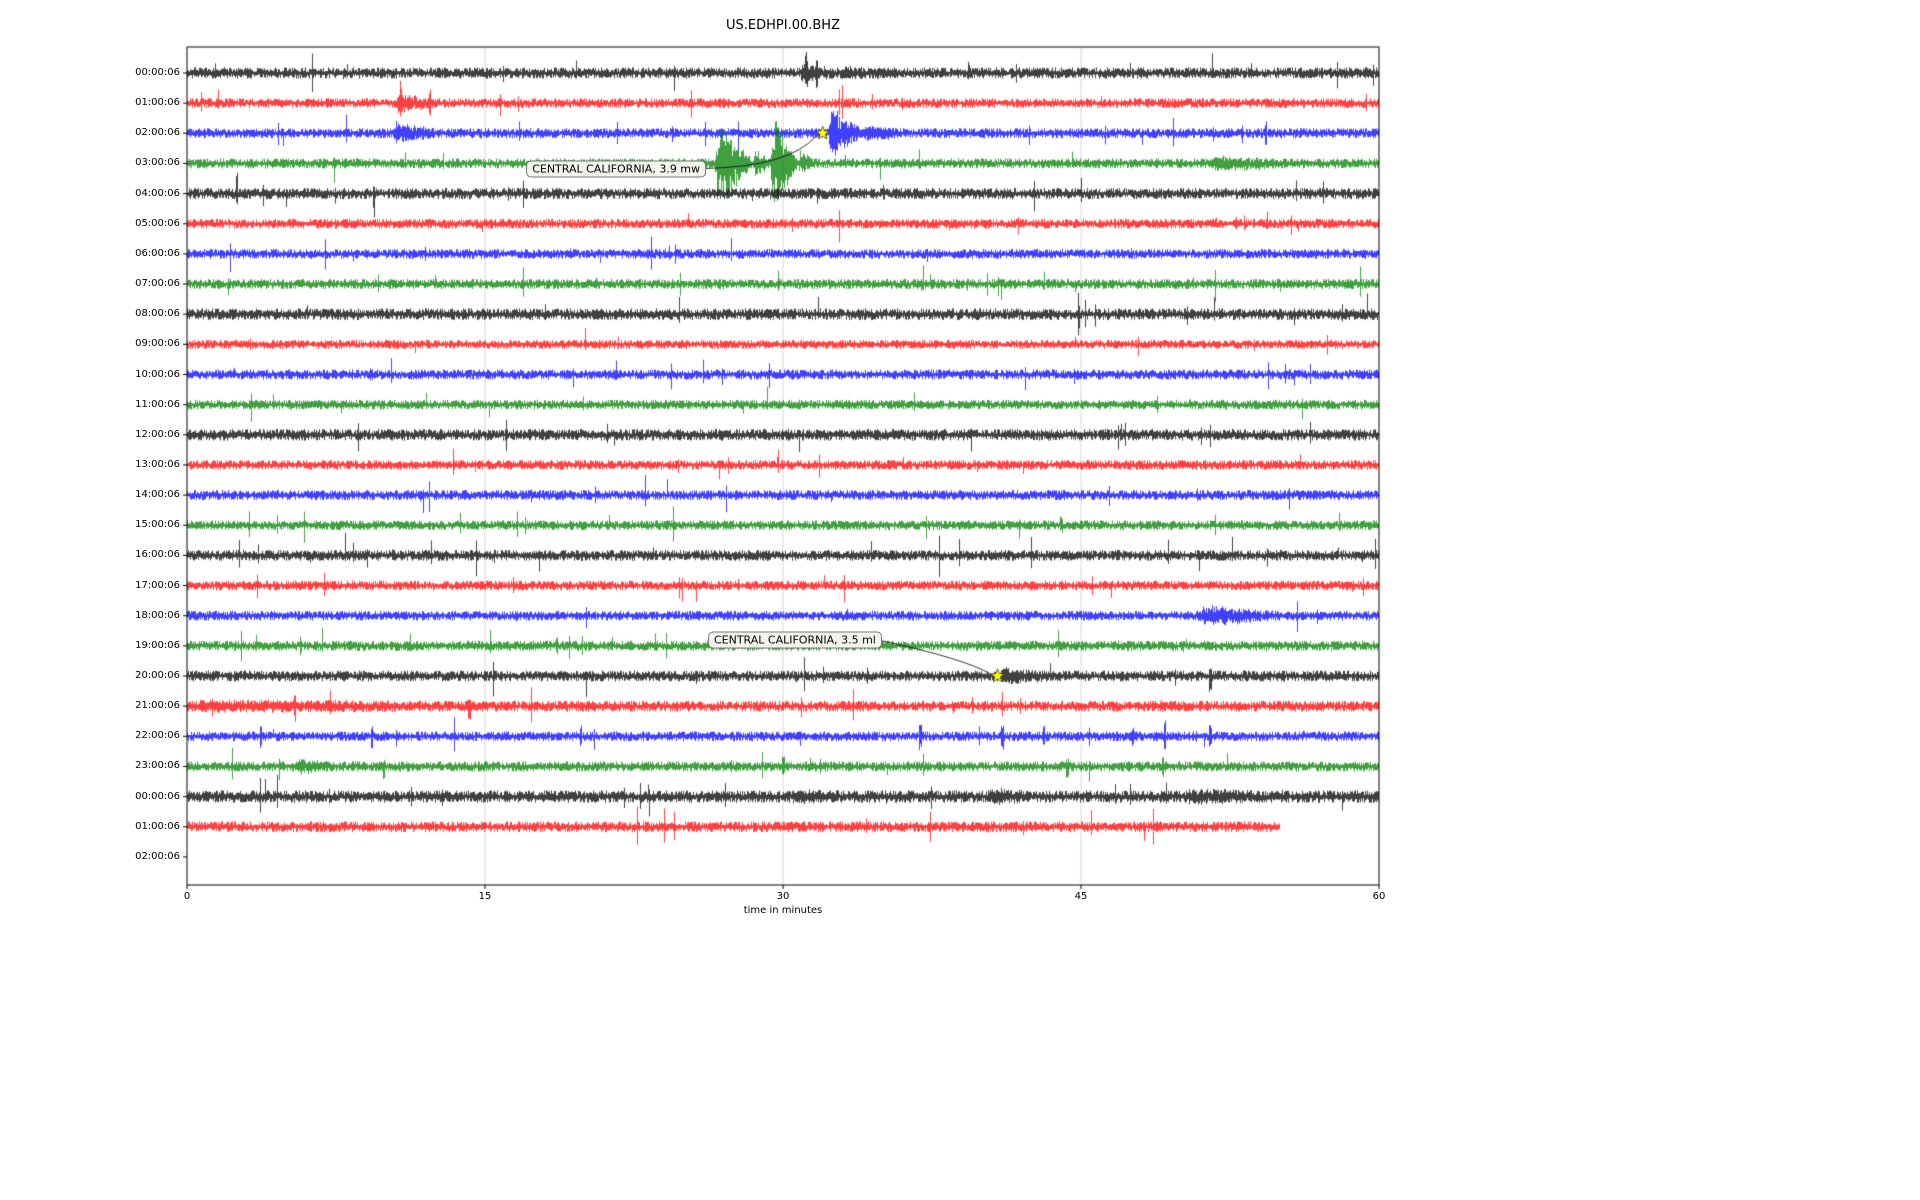  What do you see at coordinates (157, 314) in the screenshot?
I see `row-label: 08:00:06` at bounding box center [157, 314].